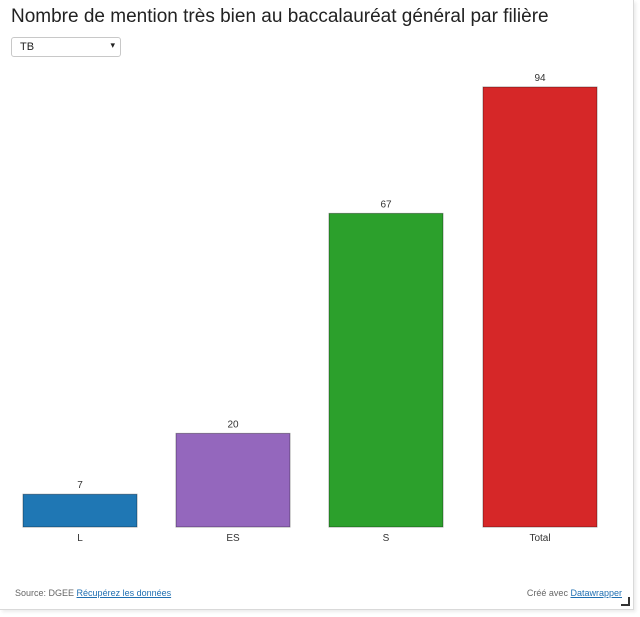 The image size is (640, 617). I want to click on data-label-total: 94, so click(540, 78).